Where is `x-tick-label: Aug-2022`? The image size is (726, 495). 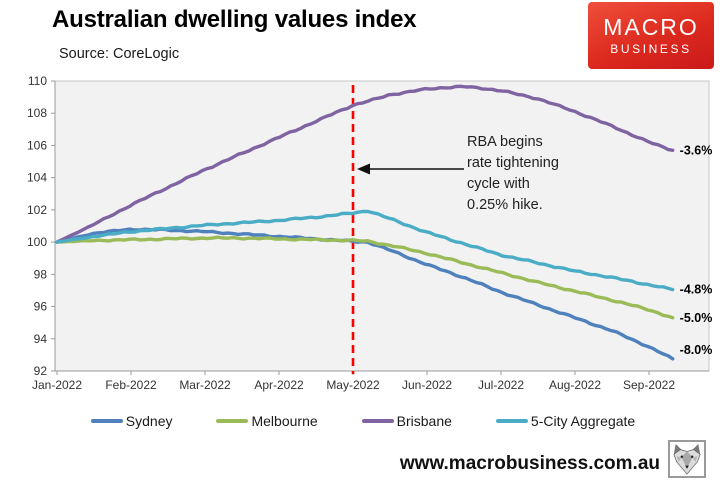 x-tick-label: Aug-2022 is located at coordinates (575, 385).